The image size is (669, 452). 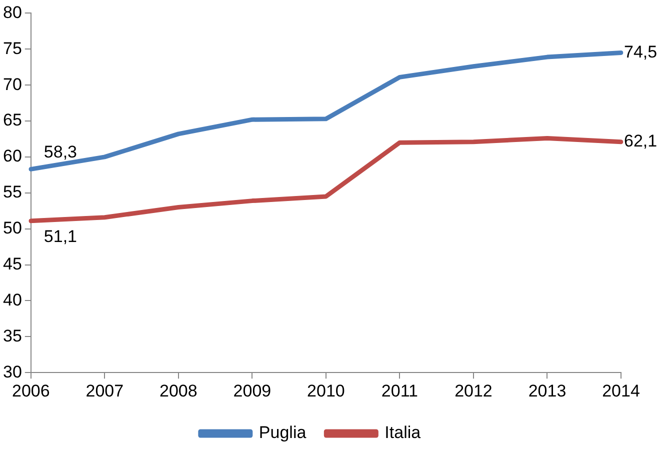 I want to click on legend-label: Puglia, so click(x=282, y=432).